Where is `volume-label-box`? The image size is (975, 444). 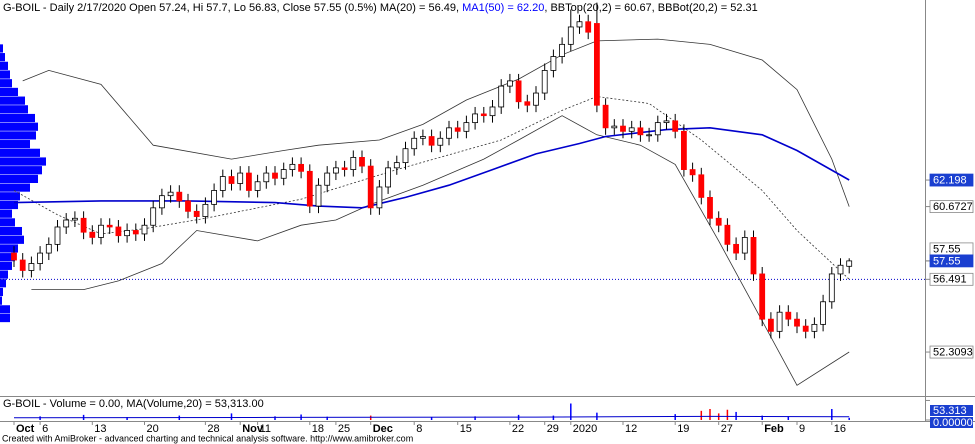
volume-label-box is located at coordinates (951, 410).